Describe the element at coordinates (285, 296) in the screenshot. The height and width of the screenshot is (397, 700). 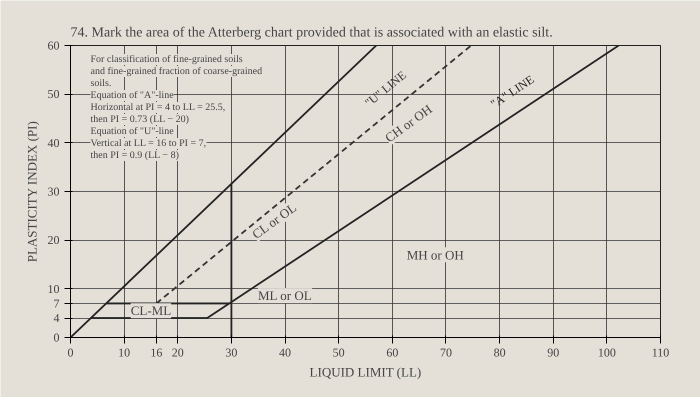
I see `annotation: ML or OL` at that location.